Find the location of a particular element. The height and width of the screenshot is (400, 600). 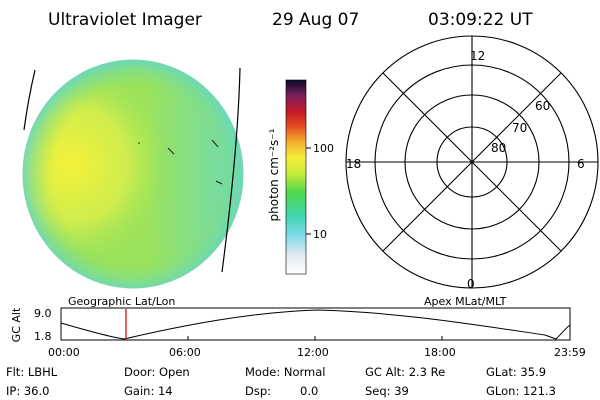

status-mode: Mode: Normal is located at coordinates (285, 372).